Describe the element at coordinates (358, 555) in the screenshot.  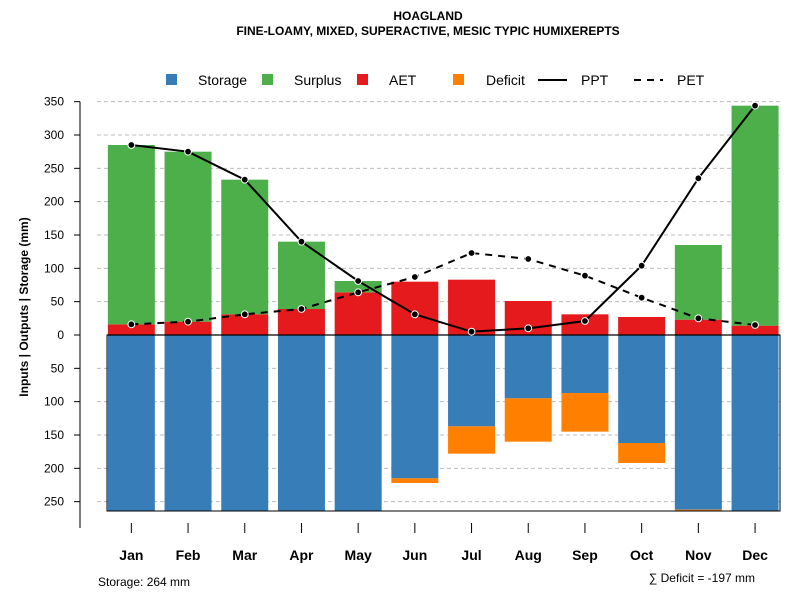
I see `x-tick-label: May` at that location.